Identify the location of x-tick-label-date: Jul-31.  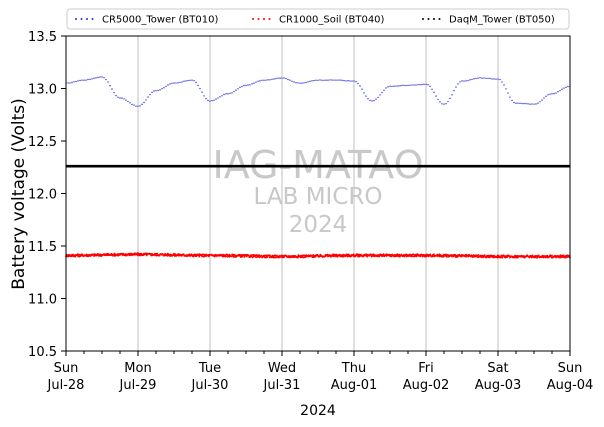
(282, 385).